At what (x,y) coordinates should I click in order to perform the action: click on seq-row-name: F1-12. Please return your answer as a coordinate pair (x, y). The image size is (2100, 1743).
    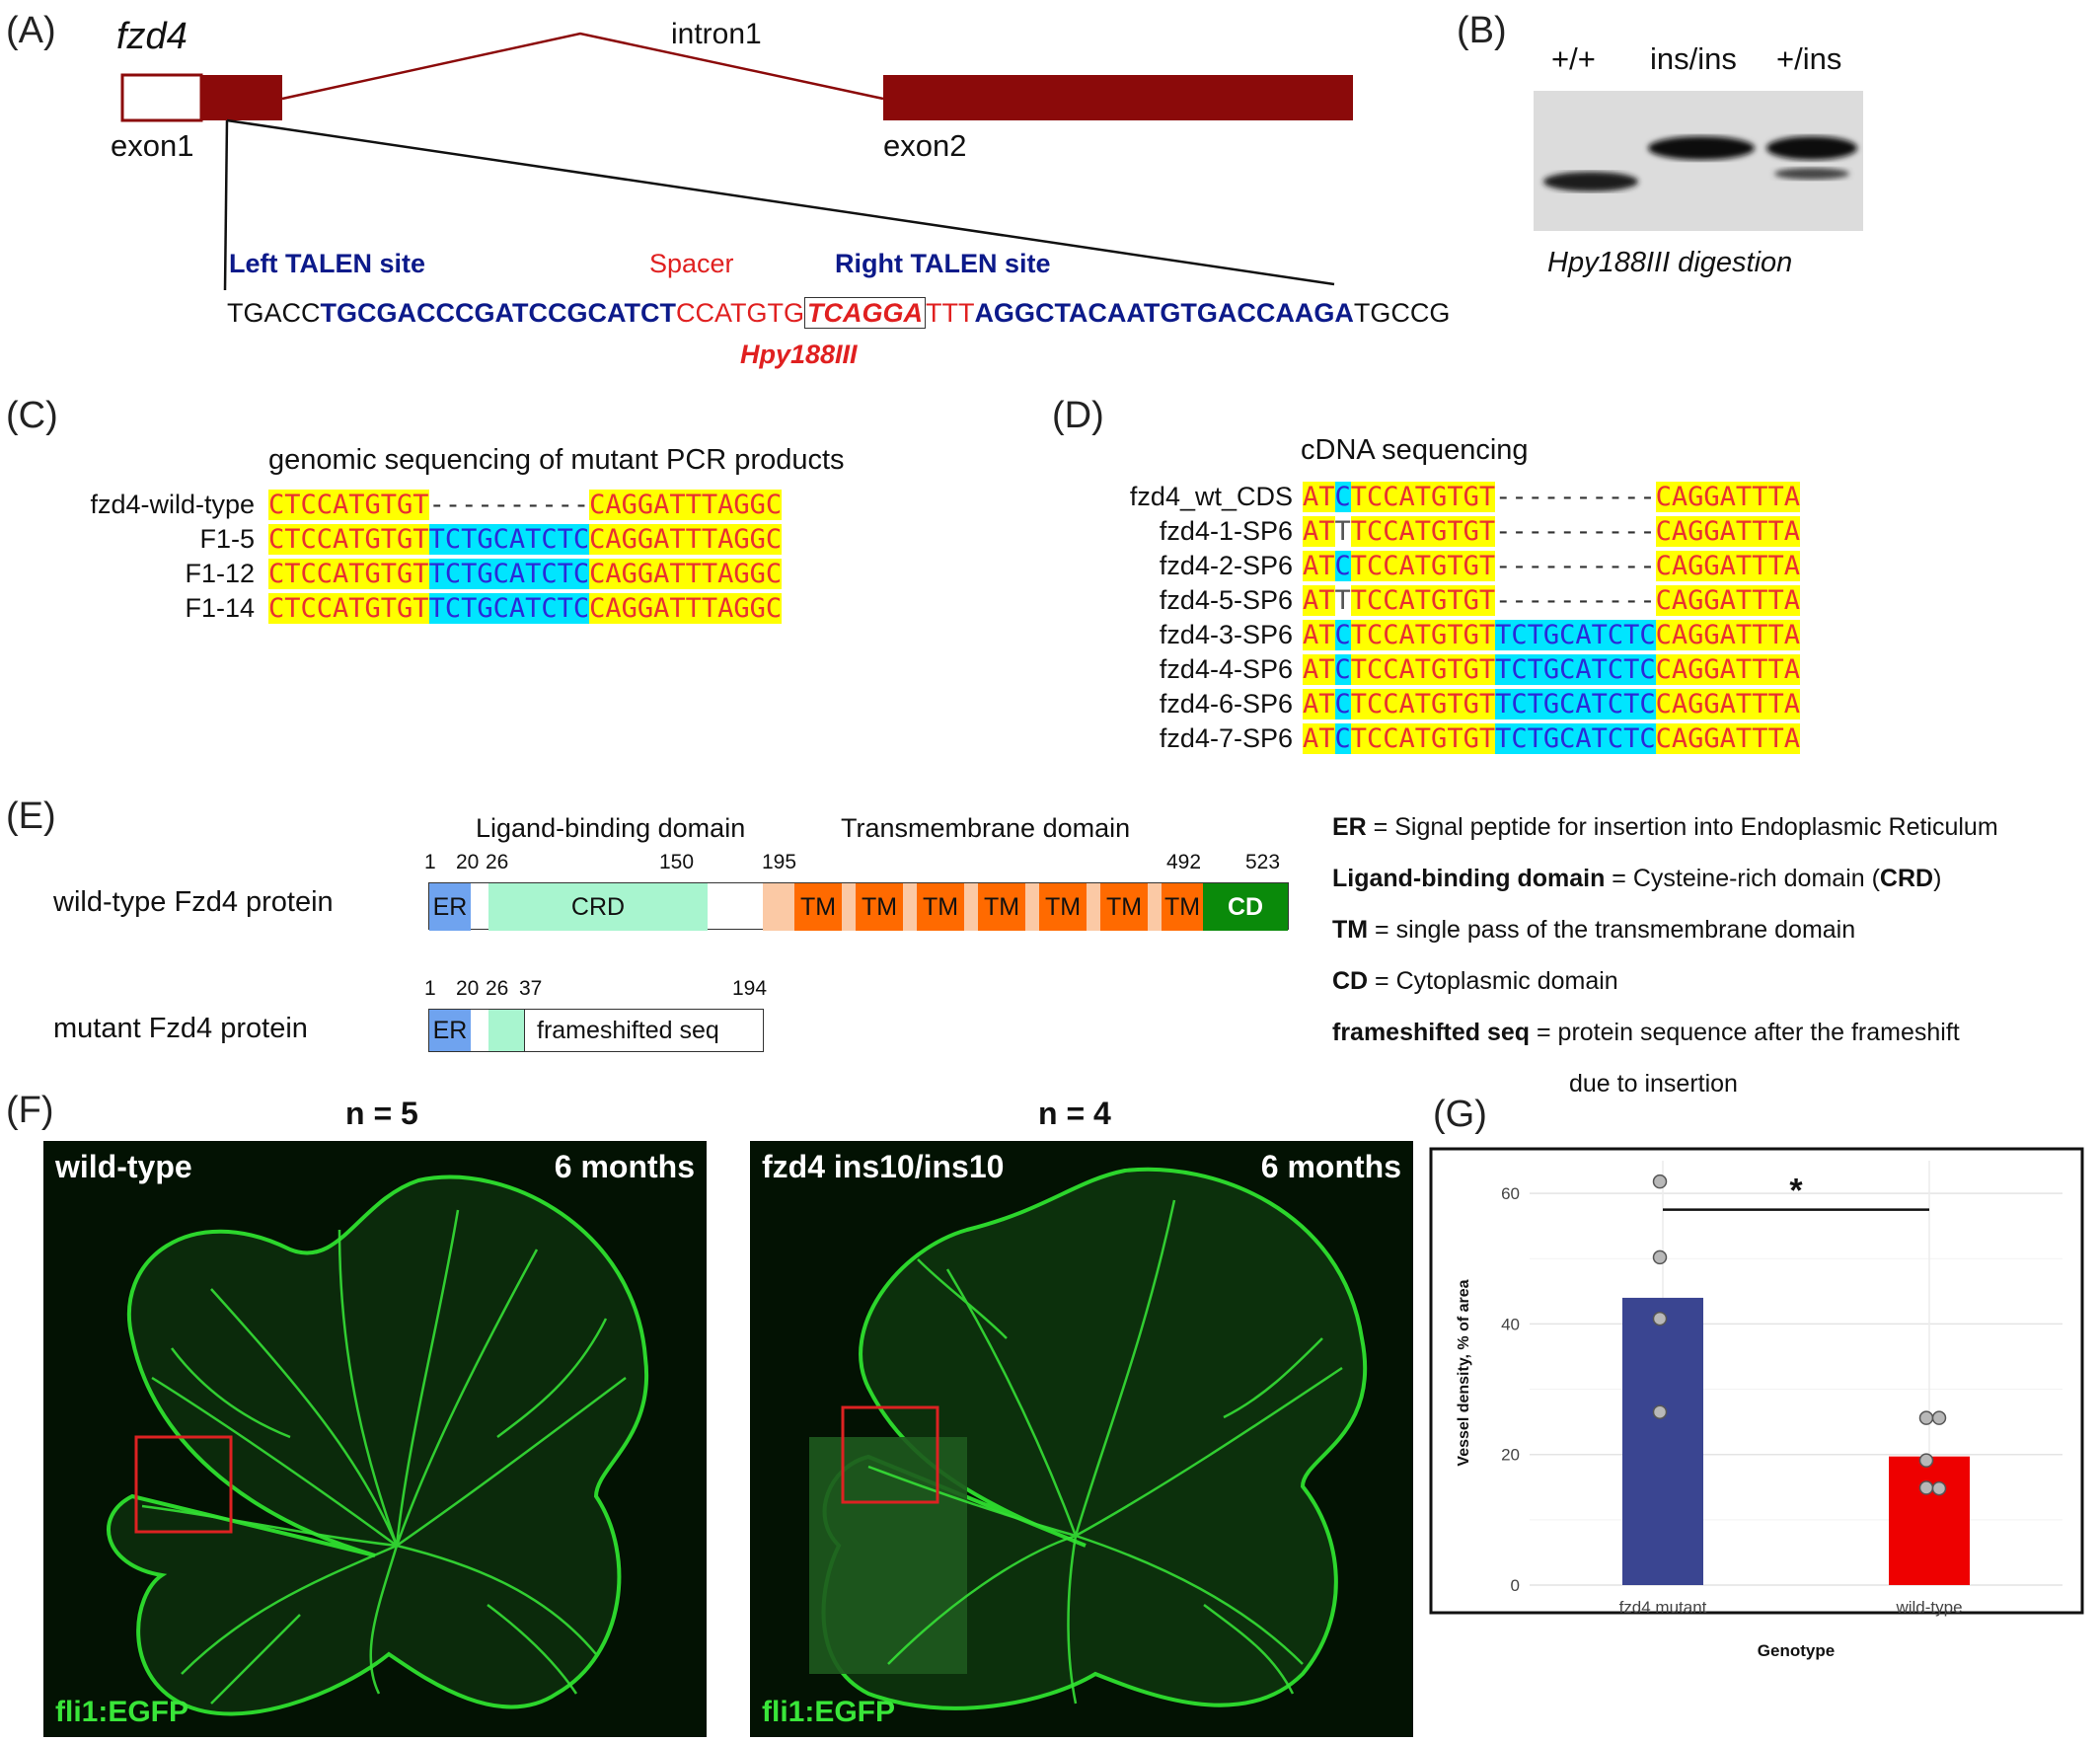
    Looking at the image, I should click on (220, 573).